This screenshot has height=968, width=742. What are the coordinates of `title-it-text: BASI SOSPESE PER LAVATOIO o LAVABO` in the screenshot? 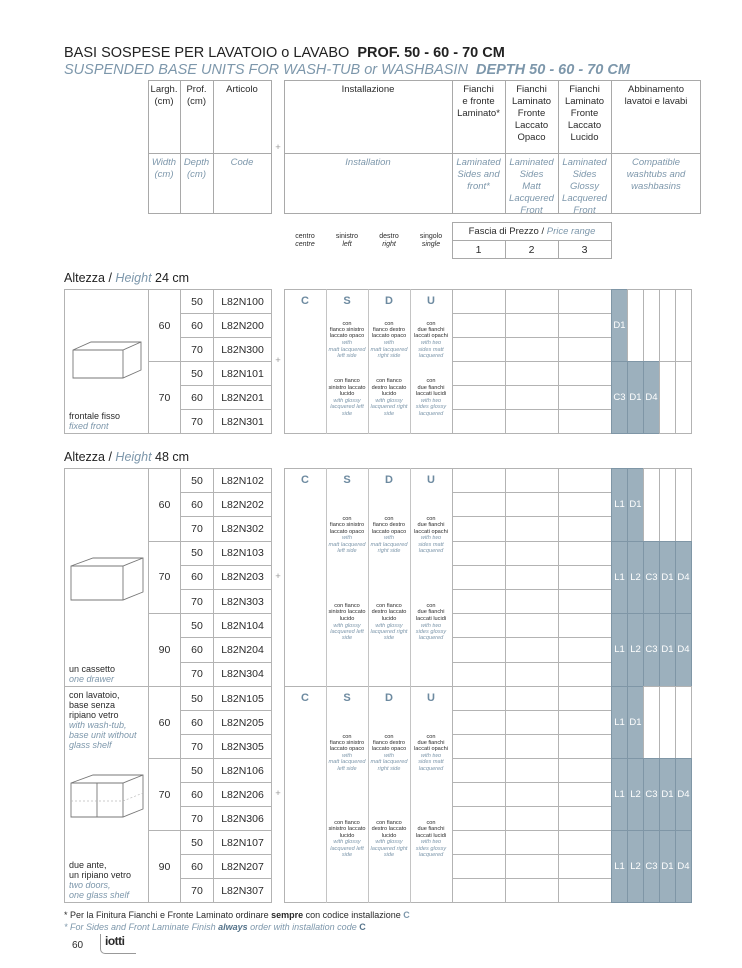 It's located at (207, 53).